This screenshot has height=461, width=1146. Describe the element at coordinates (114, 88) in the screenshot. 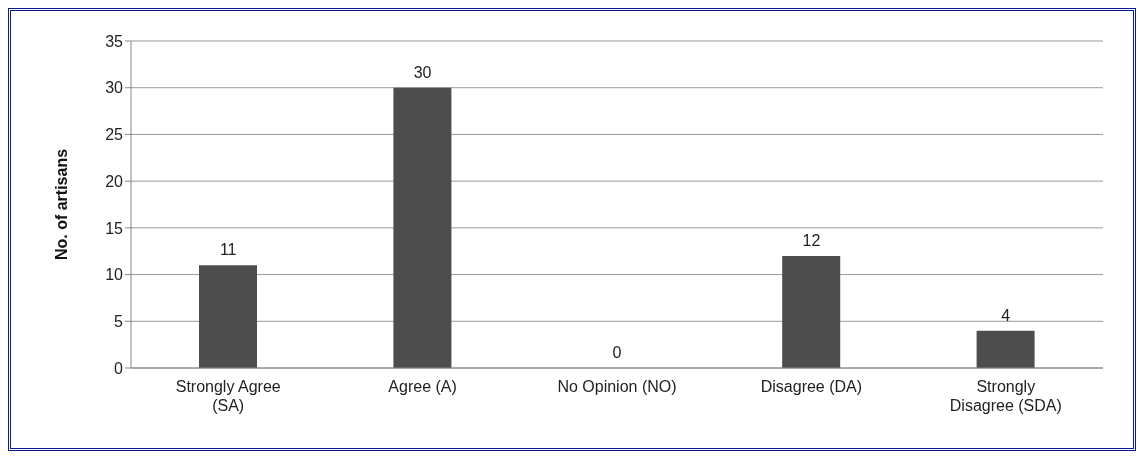

I see `y-tick-label: 30` at that location.